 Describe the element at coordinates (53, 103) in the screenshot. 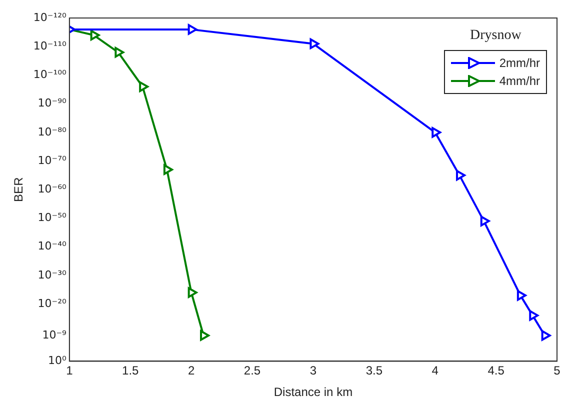

I see `y-tick-label: 10⁻⁹⁰` at that location.